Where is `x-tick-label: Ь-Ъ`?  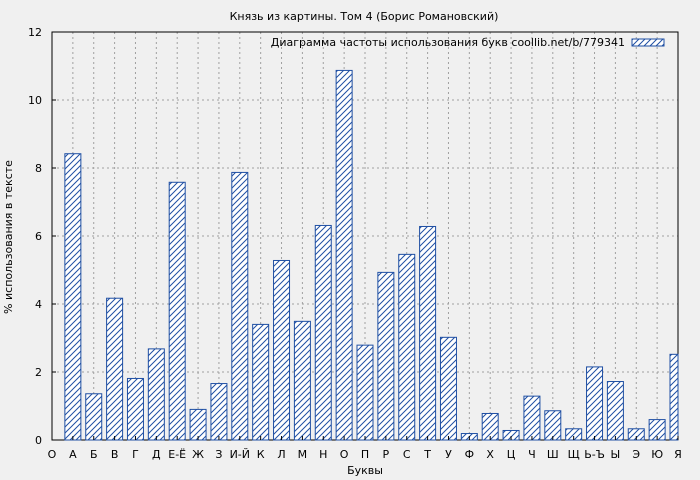
x-tick-label: Ь-Ъ is located at coordinates (594, 454).